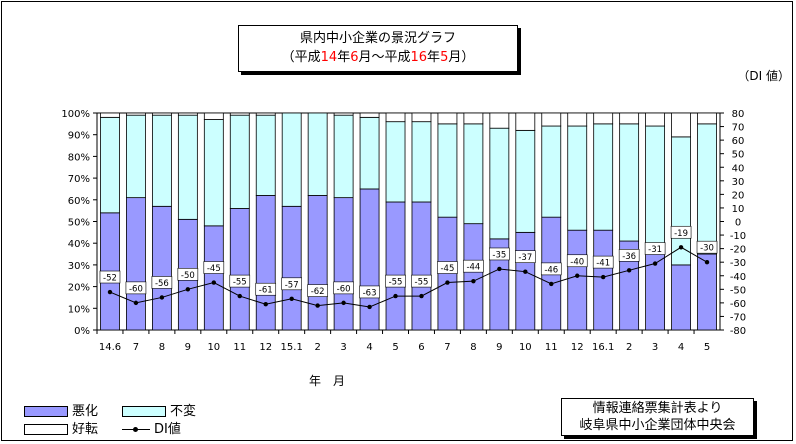  What do you see at coordinates (136, 347) in the screenshot?
I see `x-tick-label: 7` at bounding box center [136, 347].